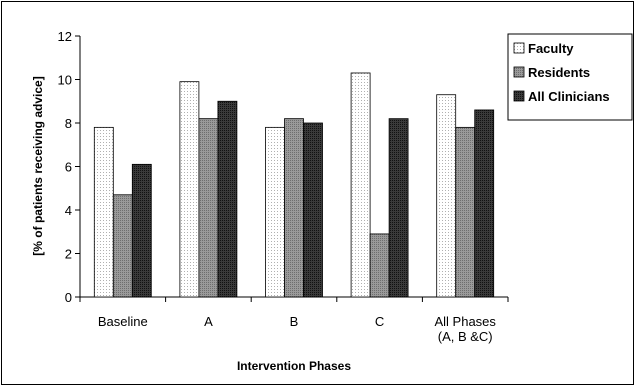  What do you see at coordinates (559, 72) in the screenshot?
I see `legend-label: Residents` at bounding box center [559, 72].